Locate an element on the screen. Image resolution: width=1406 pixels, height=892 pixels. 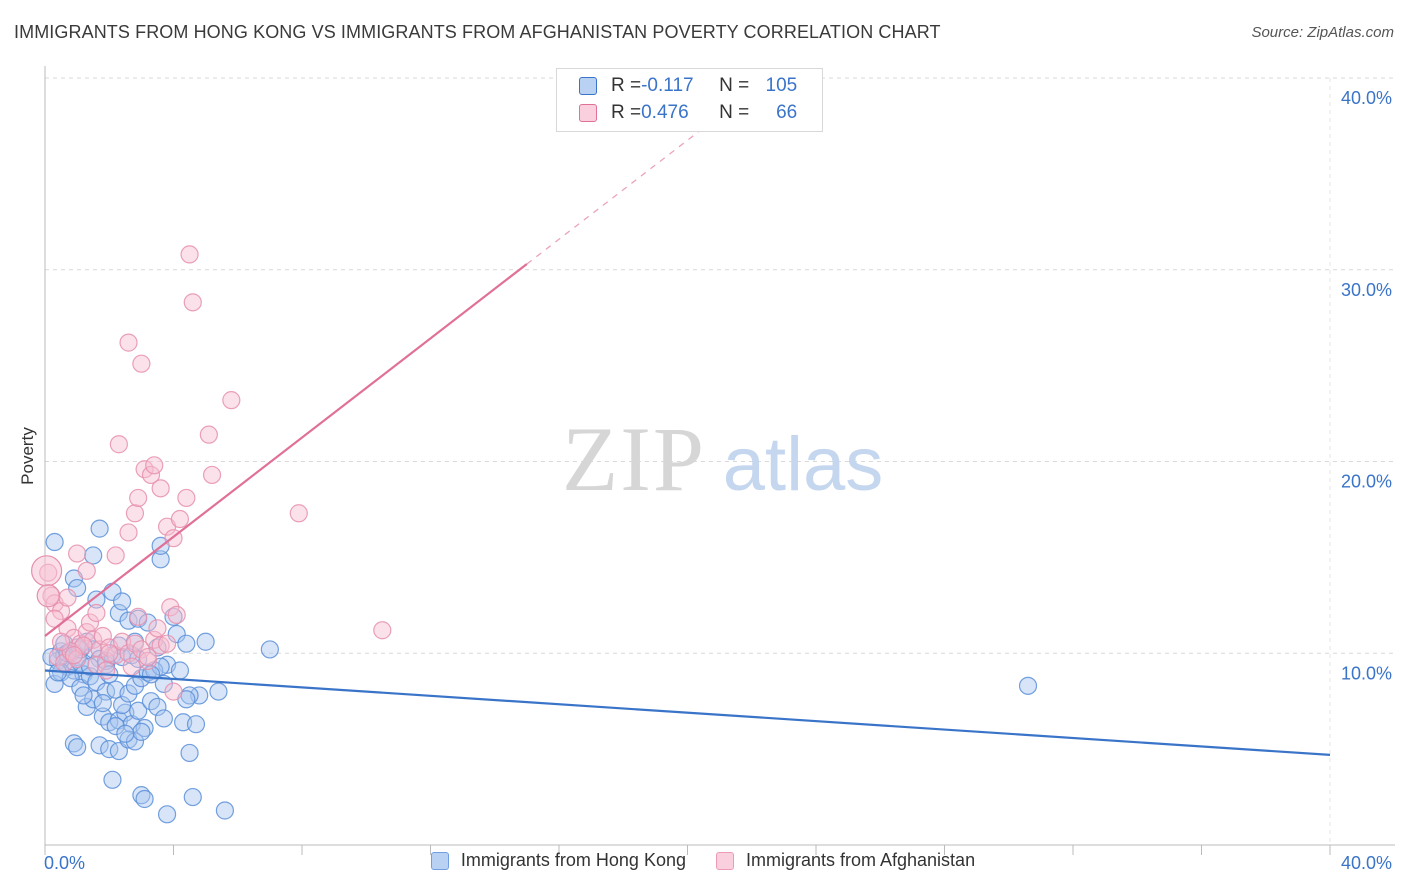
y-tick-label: 40.0% is located at coordinates (1366, 98).